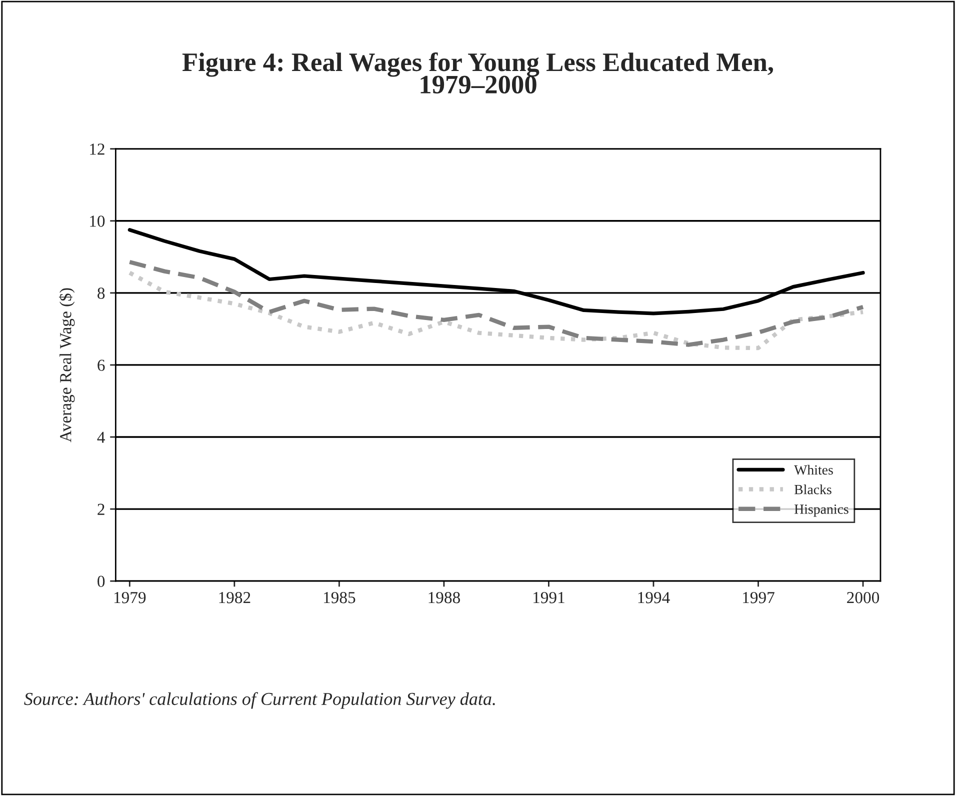 This screenshot has width=956, height=796. I want to click on y-tick-label: 8, so click(101, 293).